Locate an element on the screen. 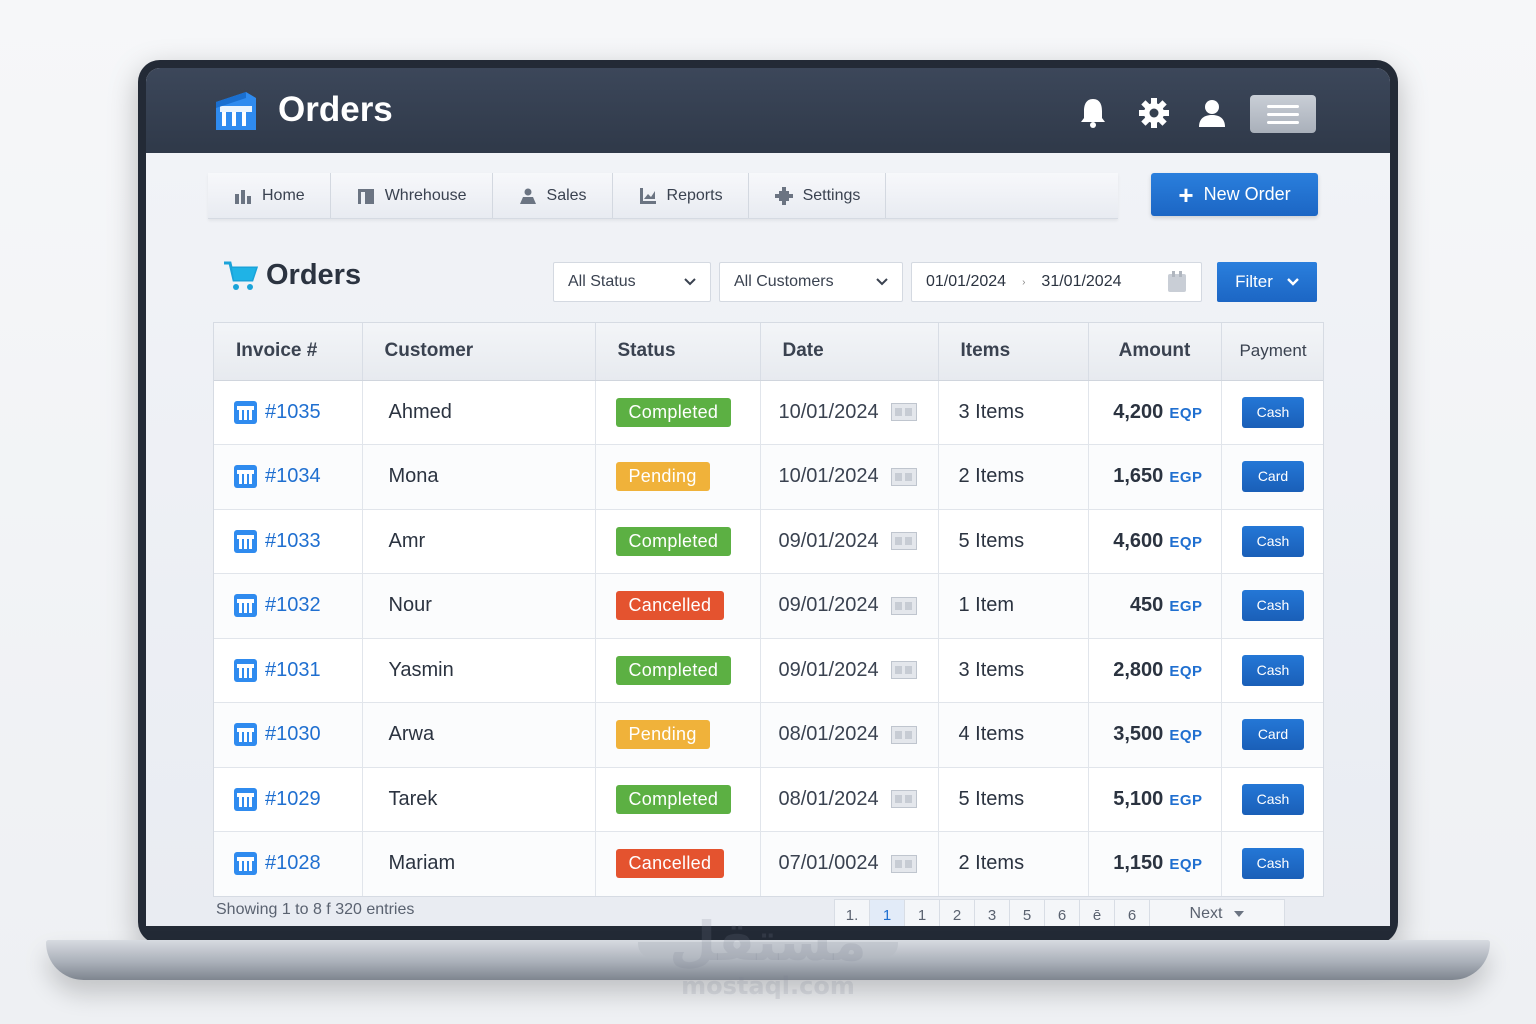 The height and width of the screenshot is (1024, 1536). amount-cell: 5,100 EGP is located at coordinates (1155, 799).